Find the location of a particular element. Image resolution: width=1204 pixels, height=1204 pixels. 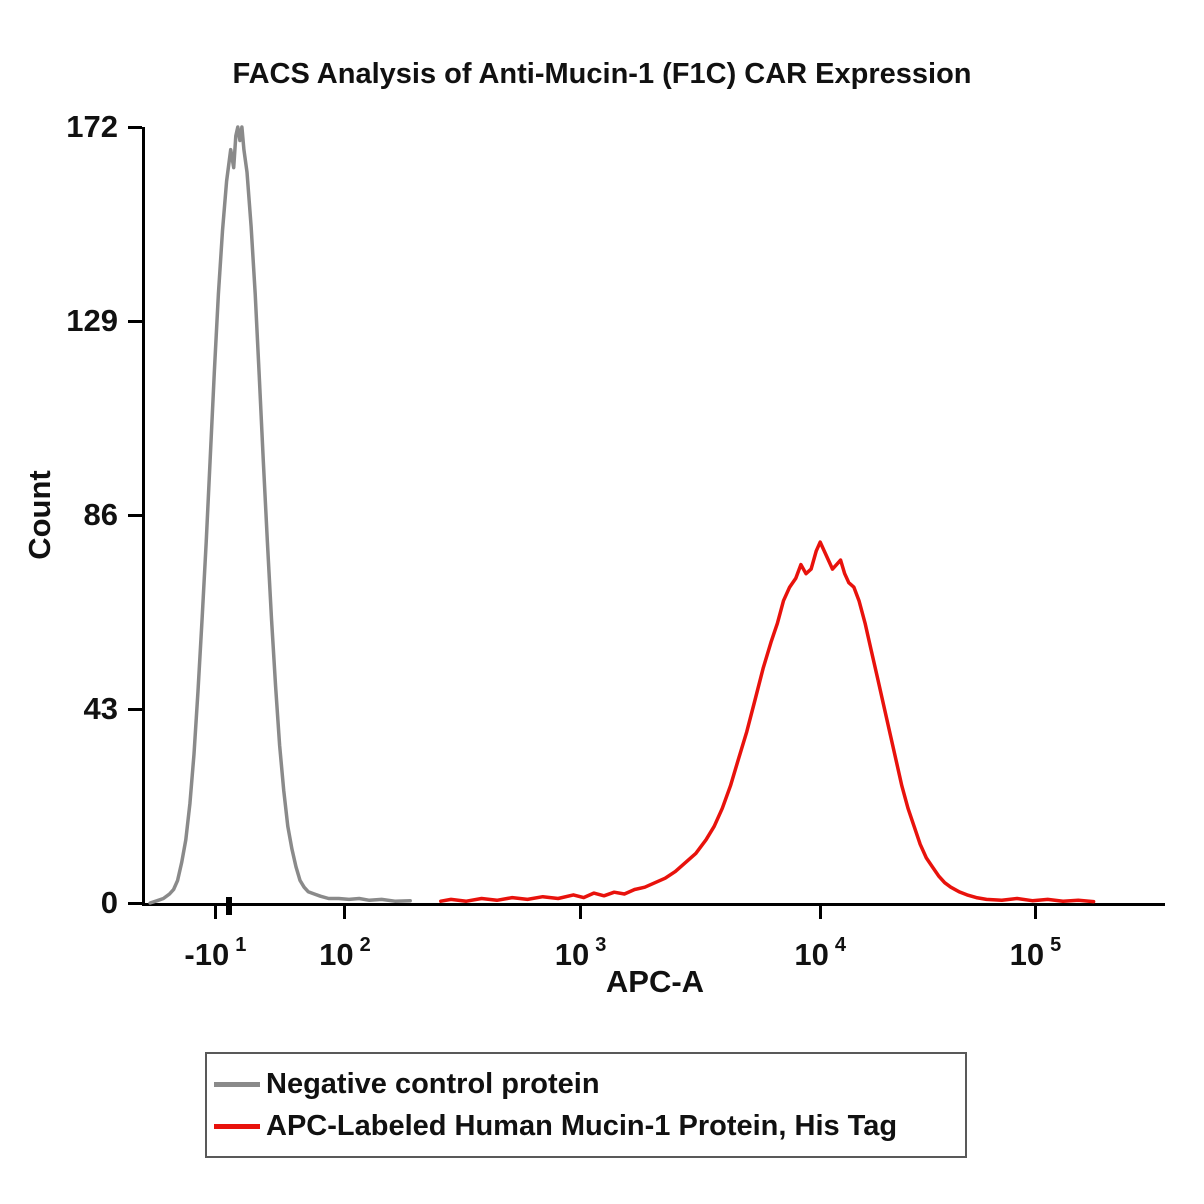

x-tick-label: -10 1 is located at coordinates (215, 950).